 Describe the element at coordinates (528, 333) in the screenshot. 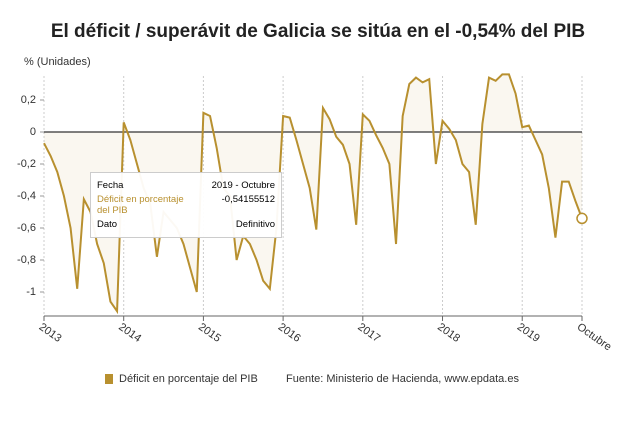

I see `x-tick-label: 2019` at that location.